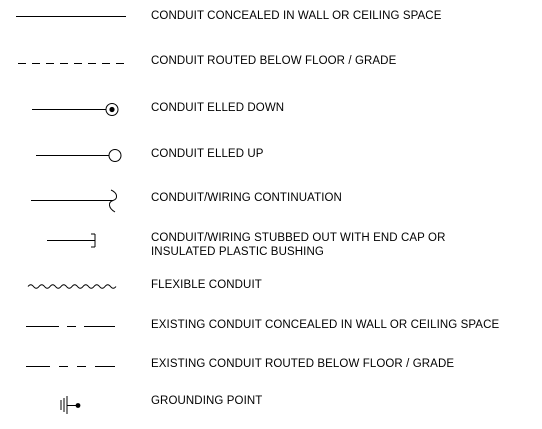  What do you see at coordinates (79, 155) in the screenshot?
I see `conduit-elled-up-symbol` at bounding box center [79, 155].